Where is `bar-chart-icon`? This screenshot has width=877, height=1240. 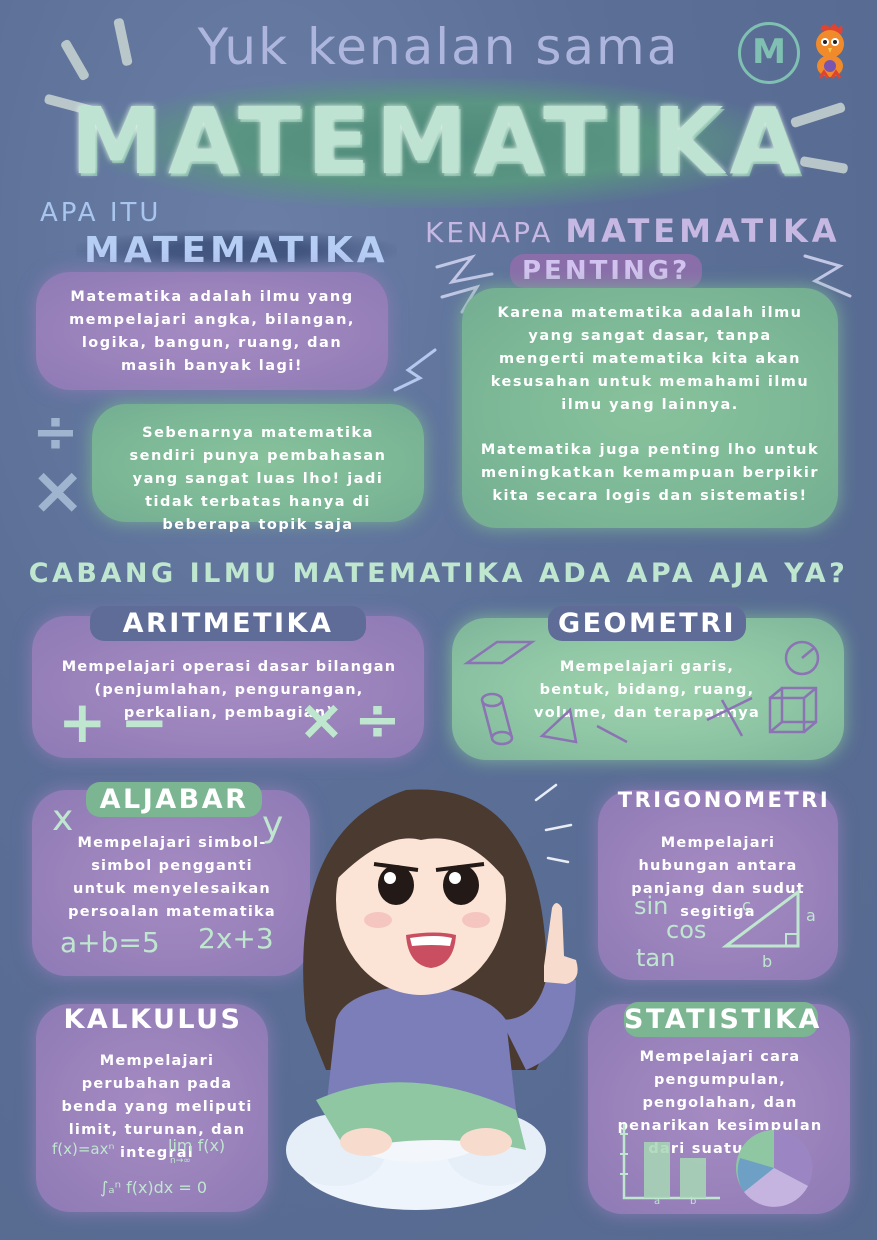 bar-chart-icon is located at coordinates (670, 1162).